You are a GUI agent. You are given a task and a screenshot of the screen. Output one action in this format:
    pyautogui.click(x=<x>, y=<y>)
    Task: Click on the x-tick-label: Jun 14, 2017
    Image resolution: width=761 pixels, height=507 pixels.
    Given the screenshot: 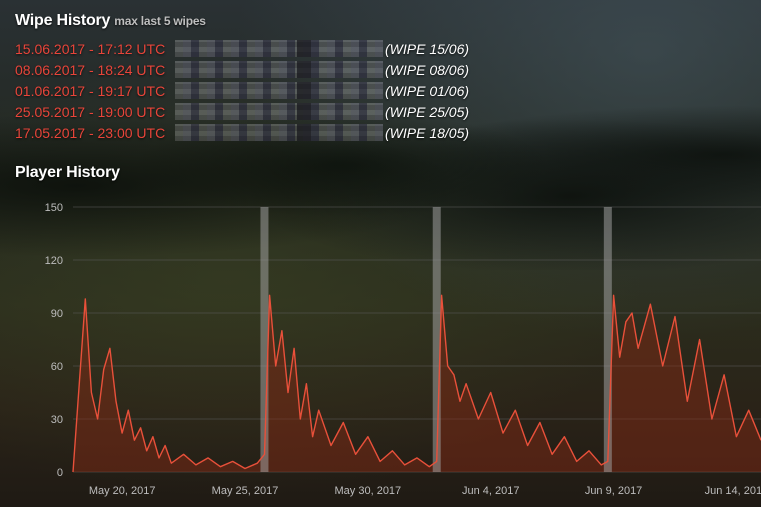 What is the action you would take?
    pyautogui.click(x=733, y=491)
    